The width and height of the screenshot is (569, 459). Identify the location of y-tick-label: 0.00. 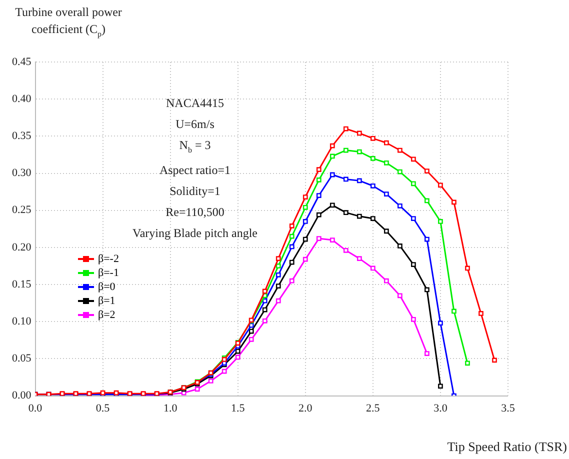
(22, 396).